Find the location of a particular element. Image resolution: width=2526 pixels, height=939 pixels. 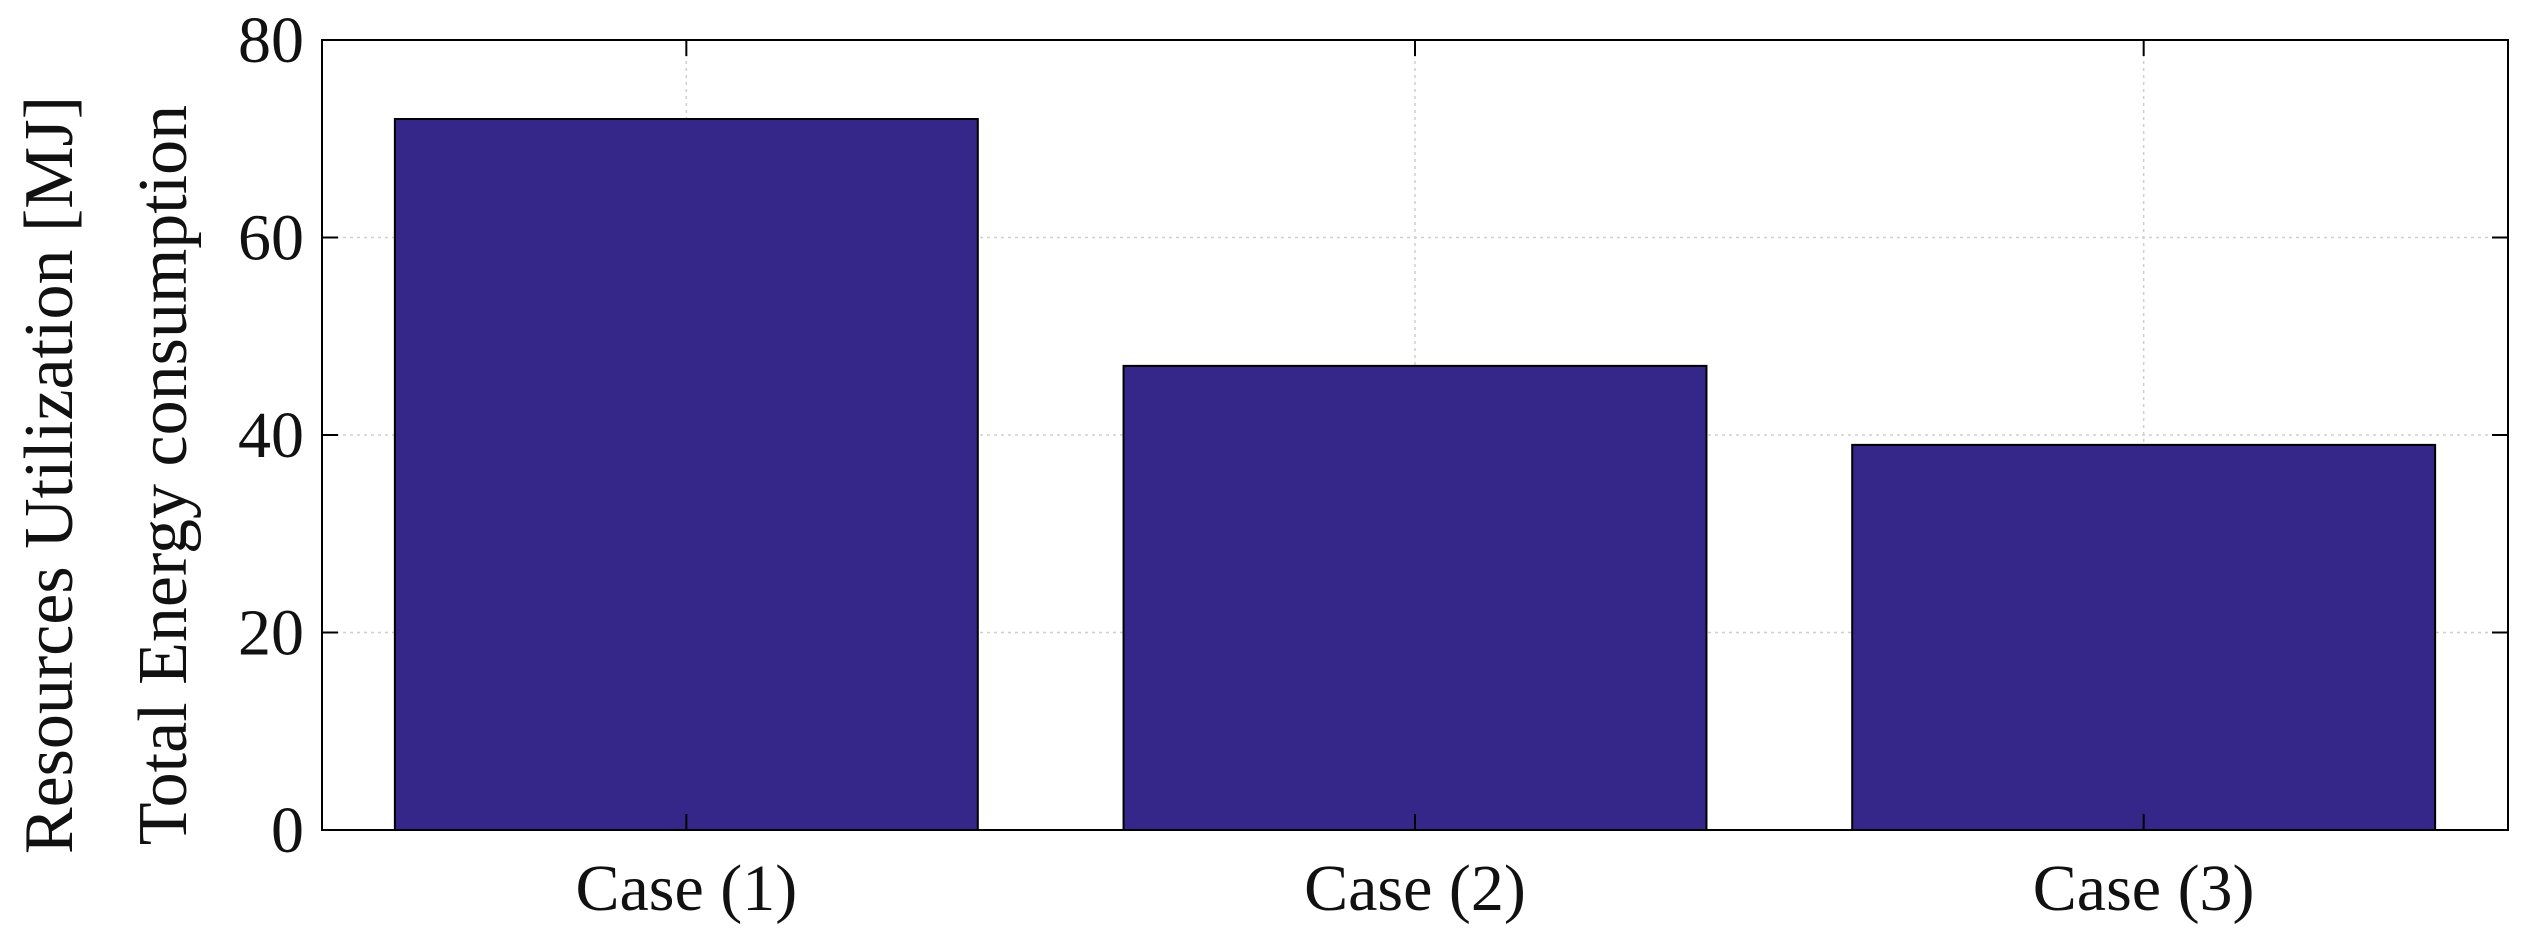

y-tick-label-0: 0 is located at coordinates (287, 830).